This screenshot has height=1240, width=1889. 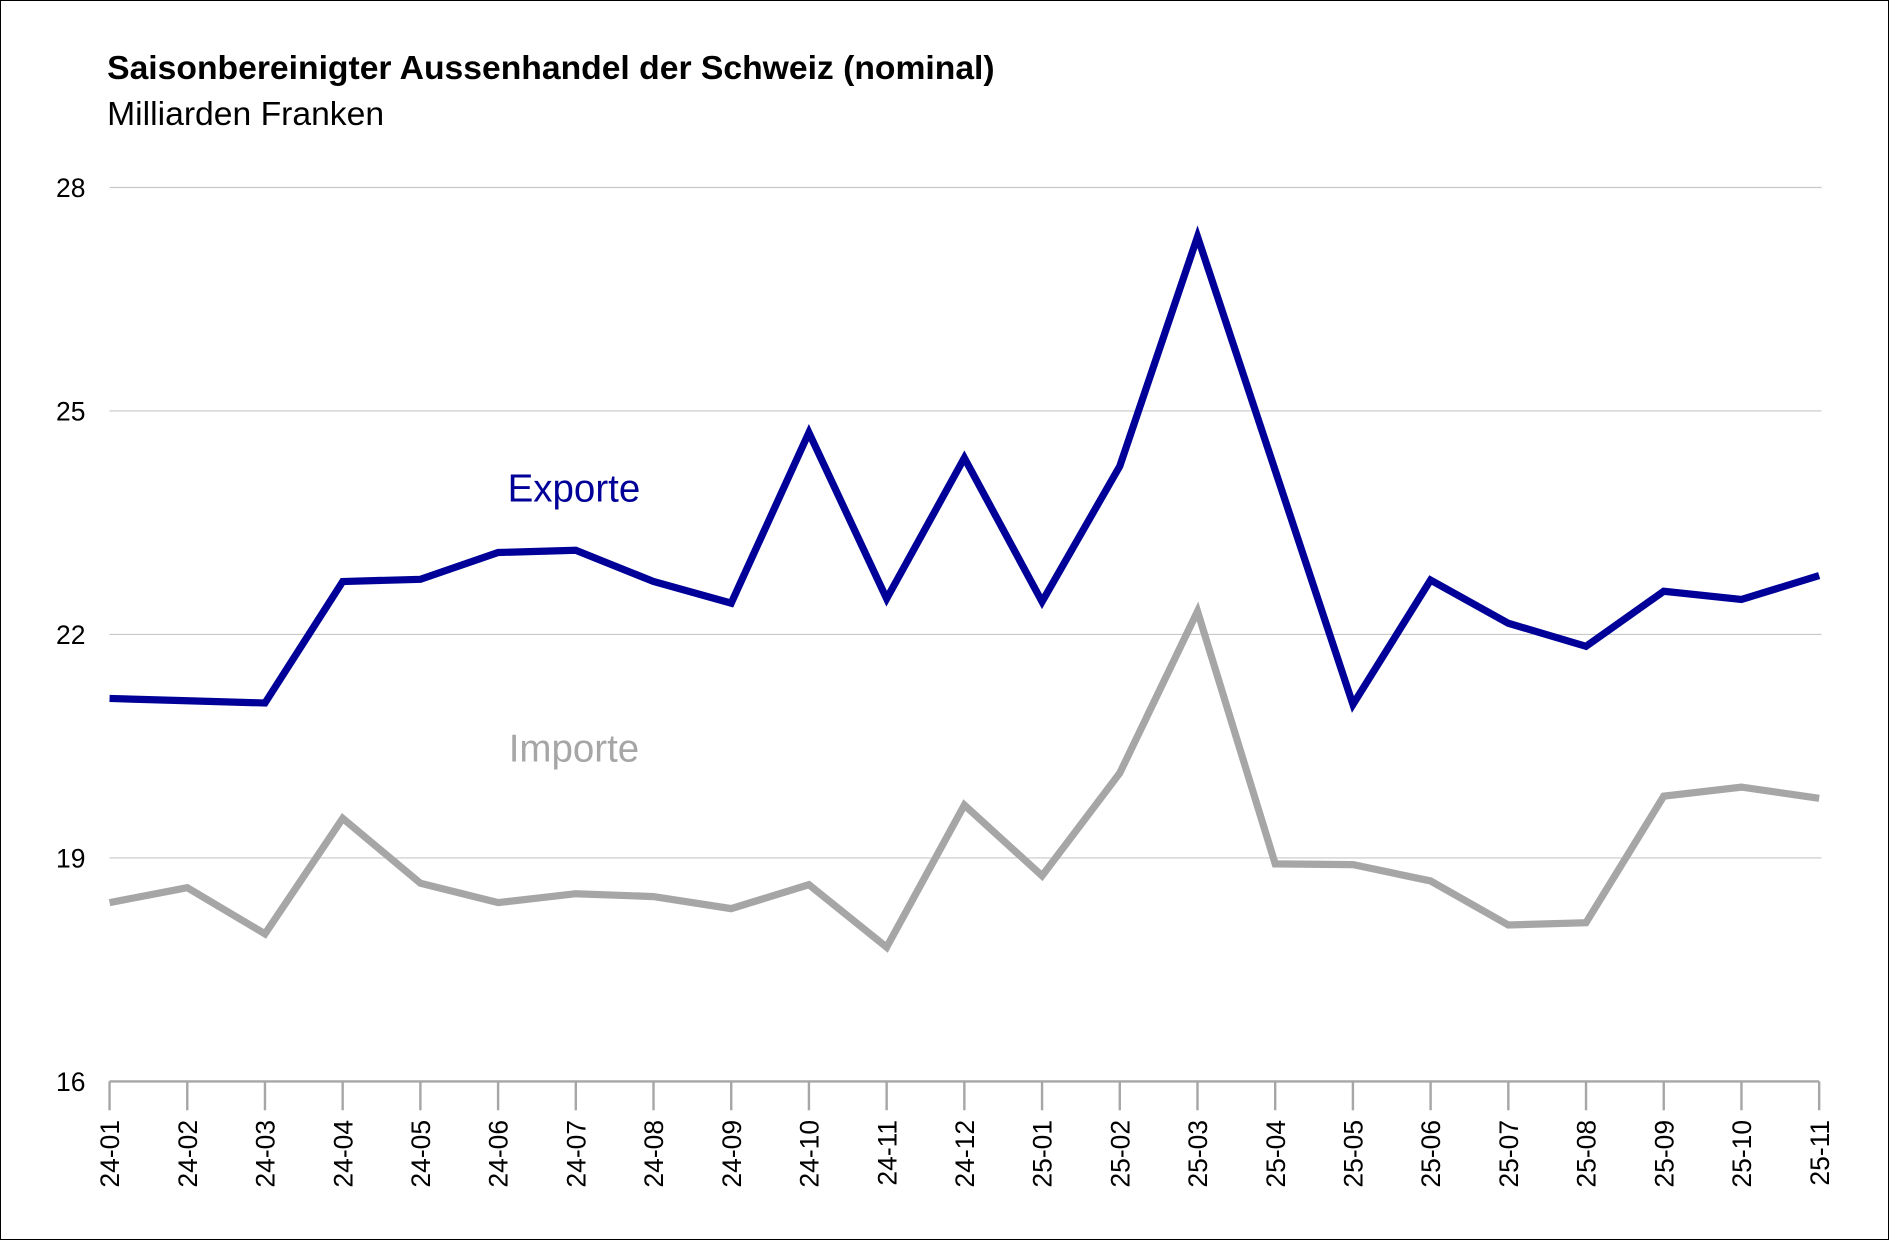 What do you see at coordinates (1431, 1154) in the screenshot?
I see `x-tick-label: 25-06` at bounding box center [1431, 1154].